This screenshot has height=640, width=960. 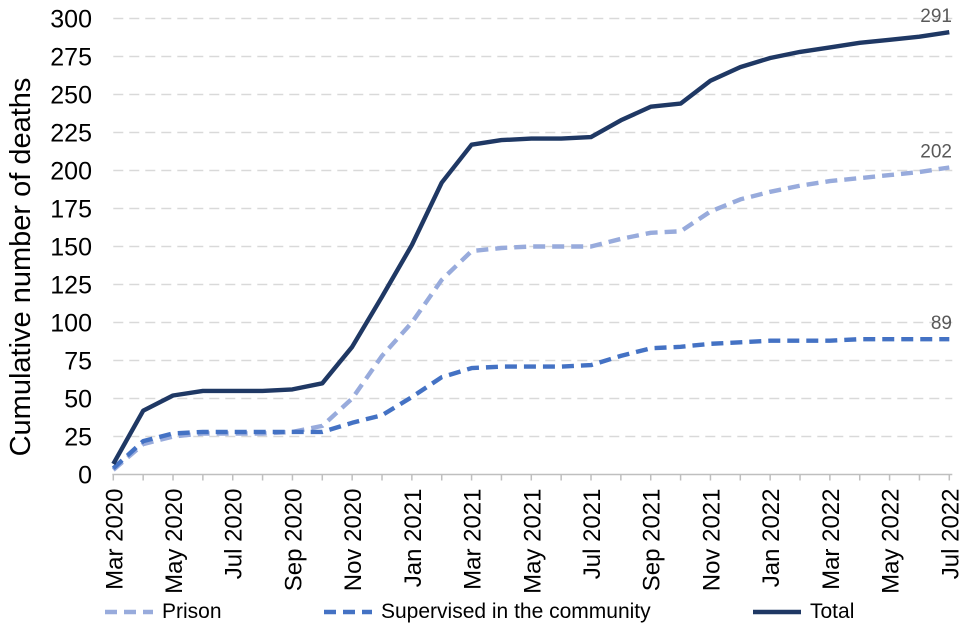 What do you see at coordinates (192, 611) in the screenshot?
I see `legend-label-prison: Prison` at bounding box center [192, 611].